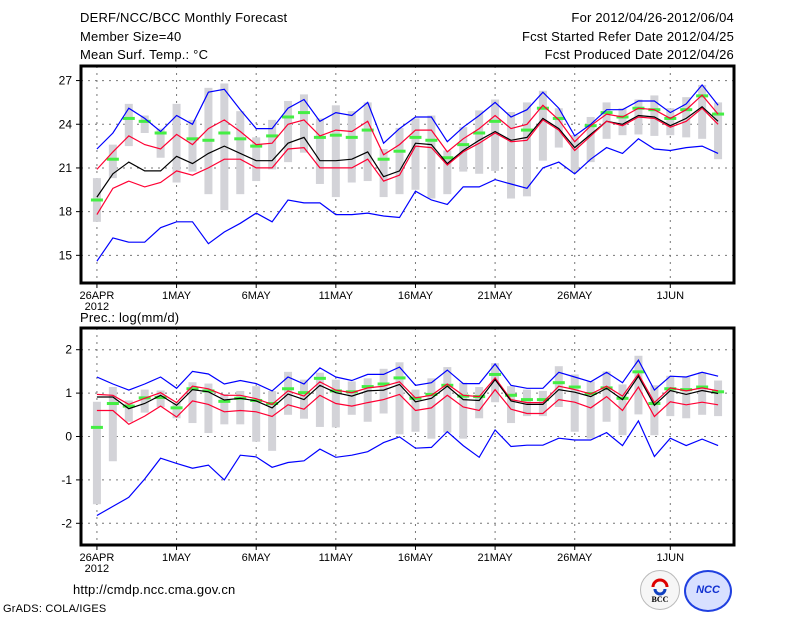 The height and width of the screenshot is (618, 800). What do you see at coordinates (130, 317) in the screenshot?
I see `precip-panel-title: Prec.: log(mm/d)` at bounding box center [130, 317].